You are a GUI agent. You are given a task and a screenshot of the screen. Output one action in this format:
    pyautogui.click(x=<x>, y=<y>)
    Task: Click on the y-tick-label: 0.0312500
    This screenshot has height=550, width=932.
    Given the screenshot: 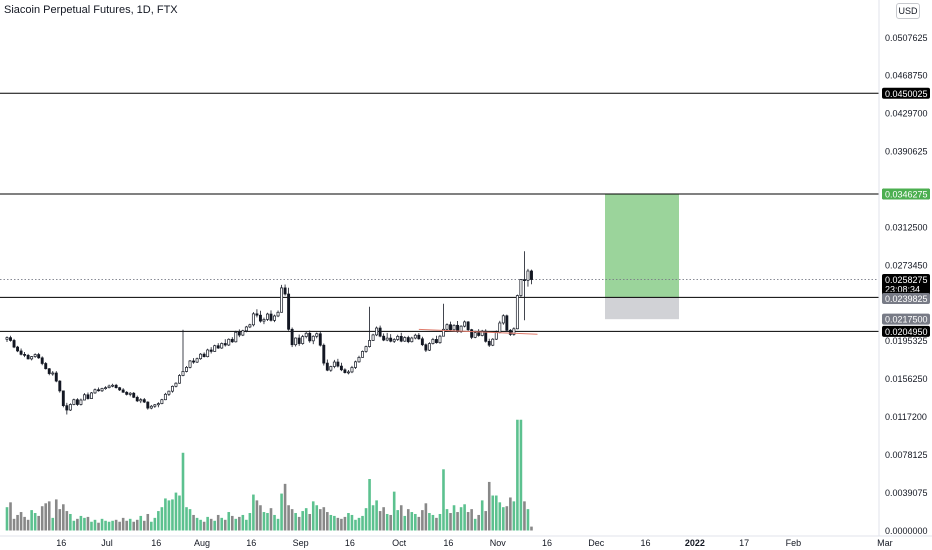 What is the action you would take?
    pyautogui.click(x=906, y=227)
    